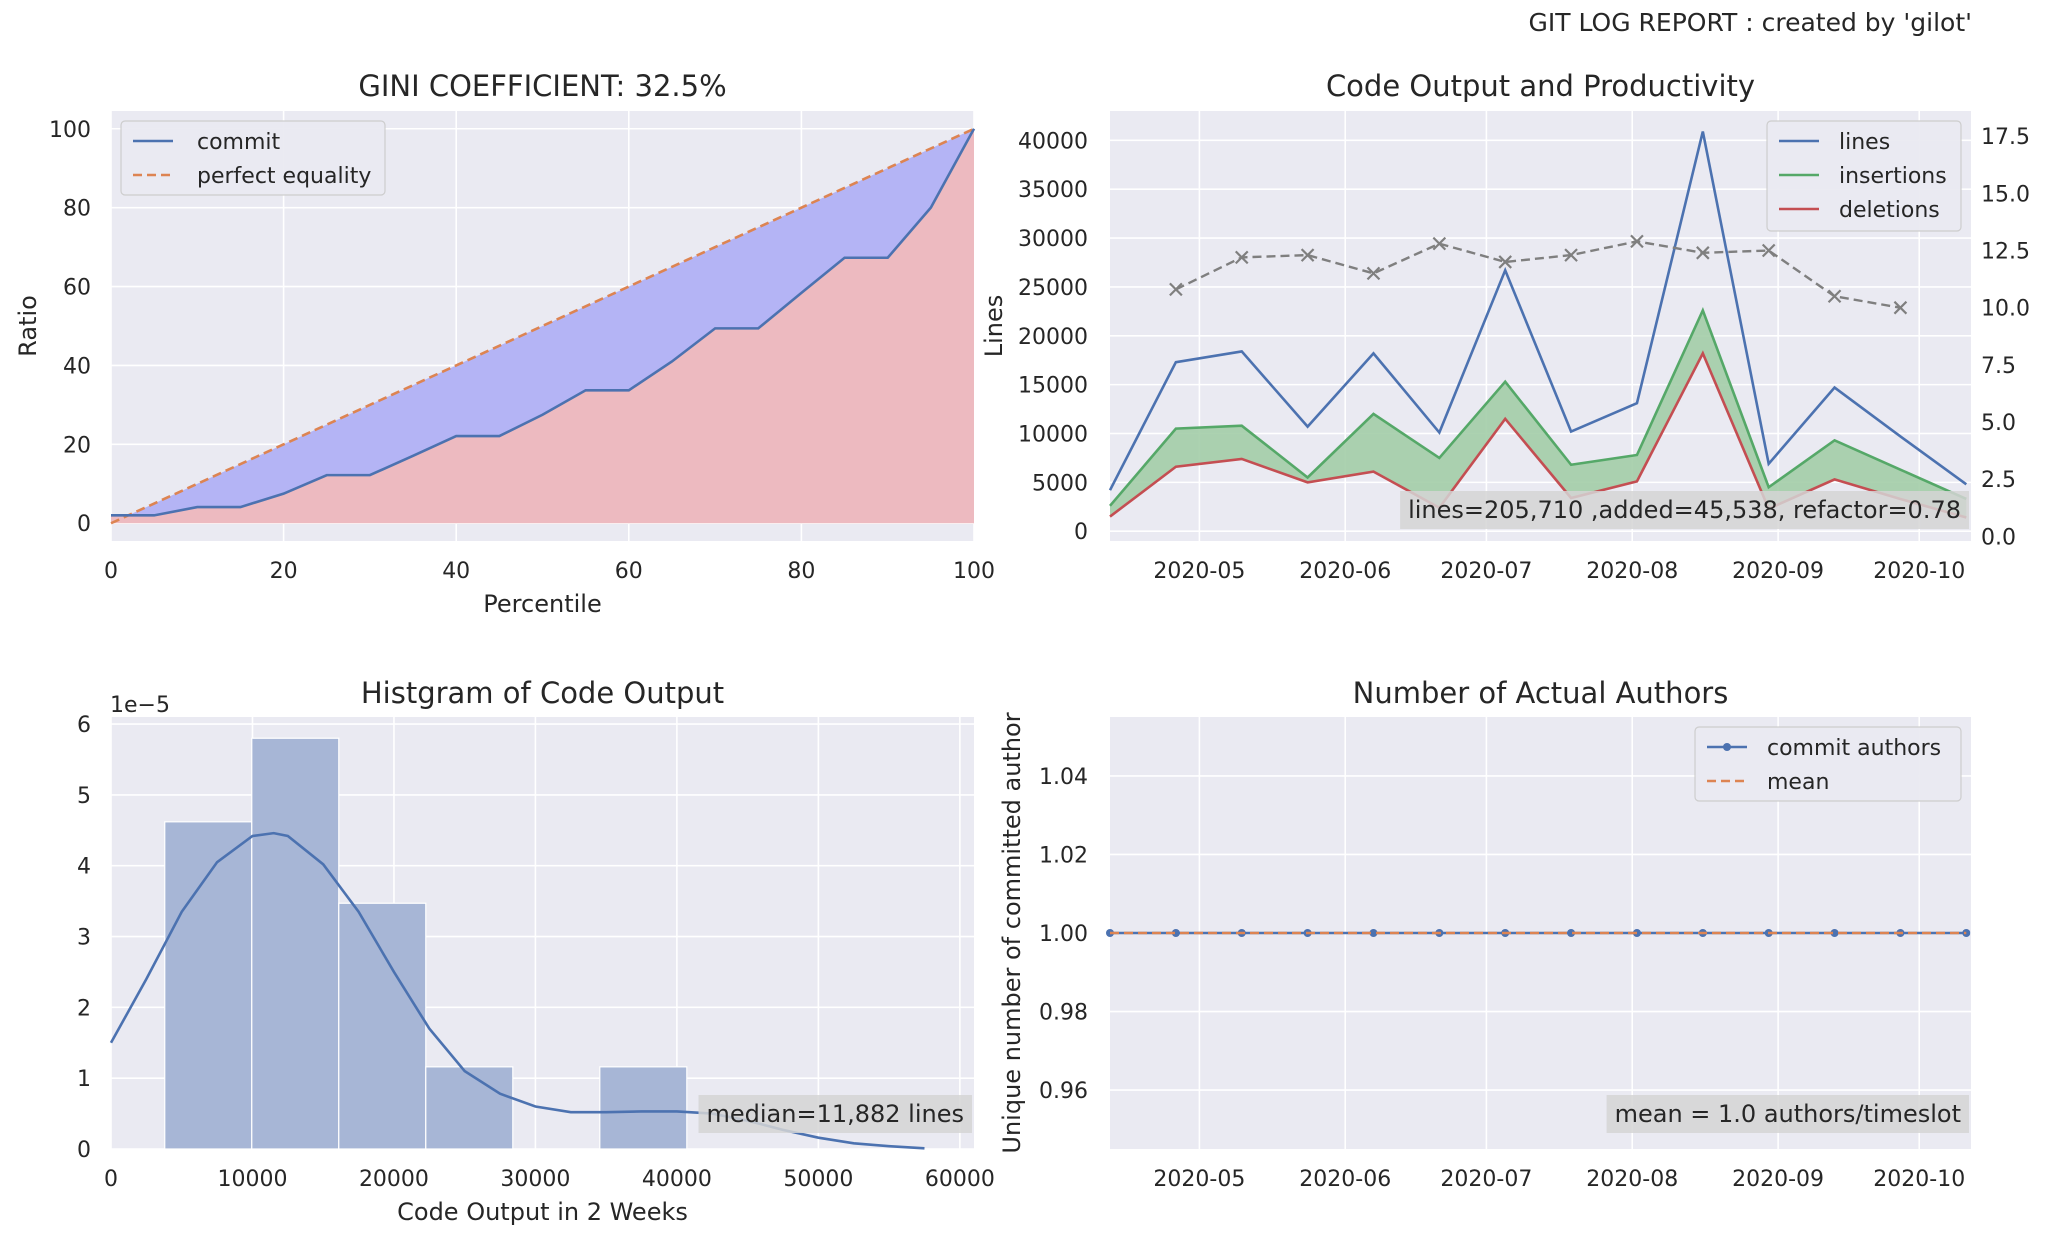 This screenshot has width=2056, height=1239. I want to click on hist-annotation-box, so click(835, 1114).